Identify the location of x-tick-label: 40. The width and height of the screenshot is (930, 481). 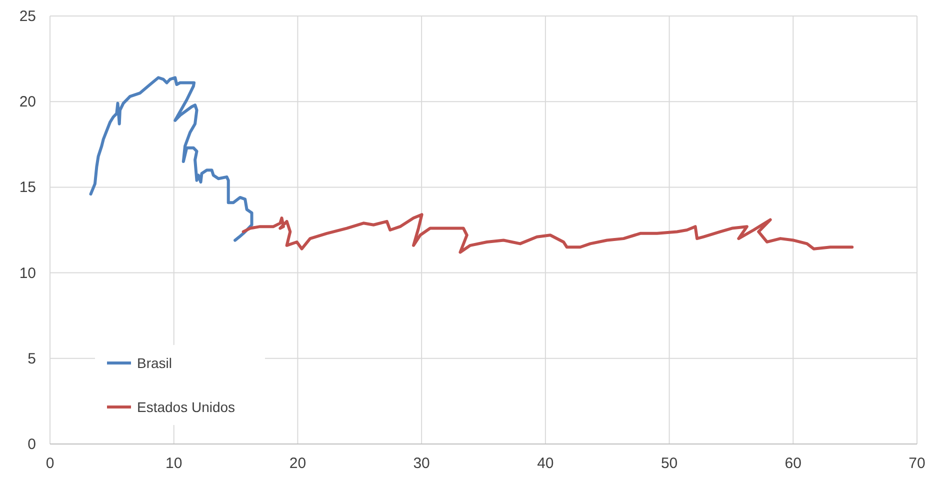
(545, 463).